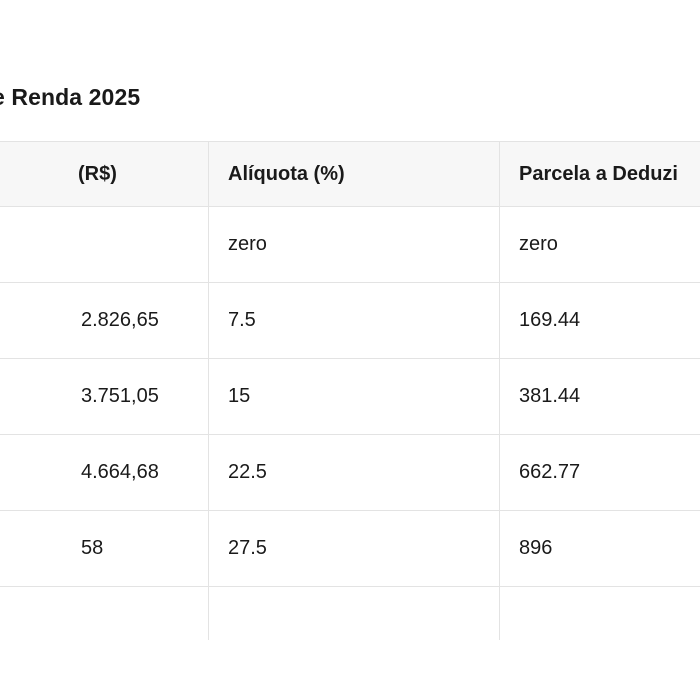  I want to click on header-parcela: Parcela a Deduzi, so click(599, 174).